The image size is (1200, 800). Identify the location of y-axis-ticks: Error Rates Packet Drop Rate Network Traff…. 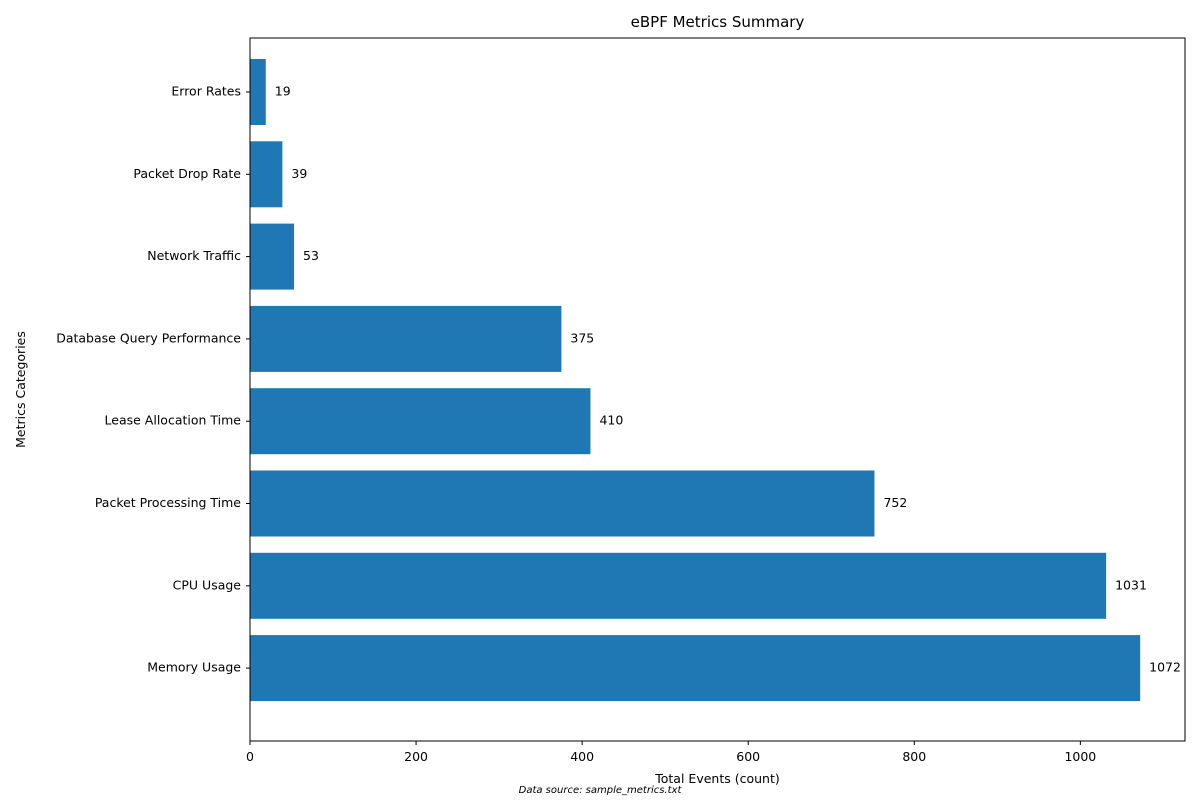
(153, 379).